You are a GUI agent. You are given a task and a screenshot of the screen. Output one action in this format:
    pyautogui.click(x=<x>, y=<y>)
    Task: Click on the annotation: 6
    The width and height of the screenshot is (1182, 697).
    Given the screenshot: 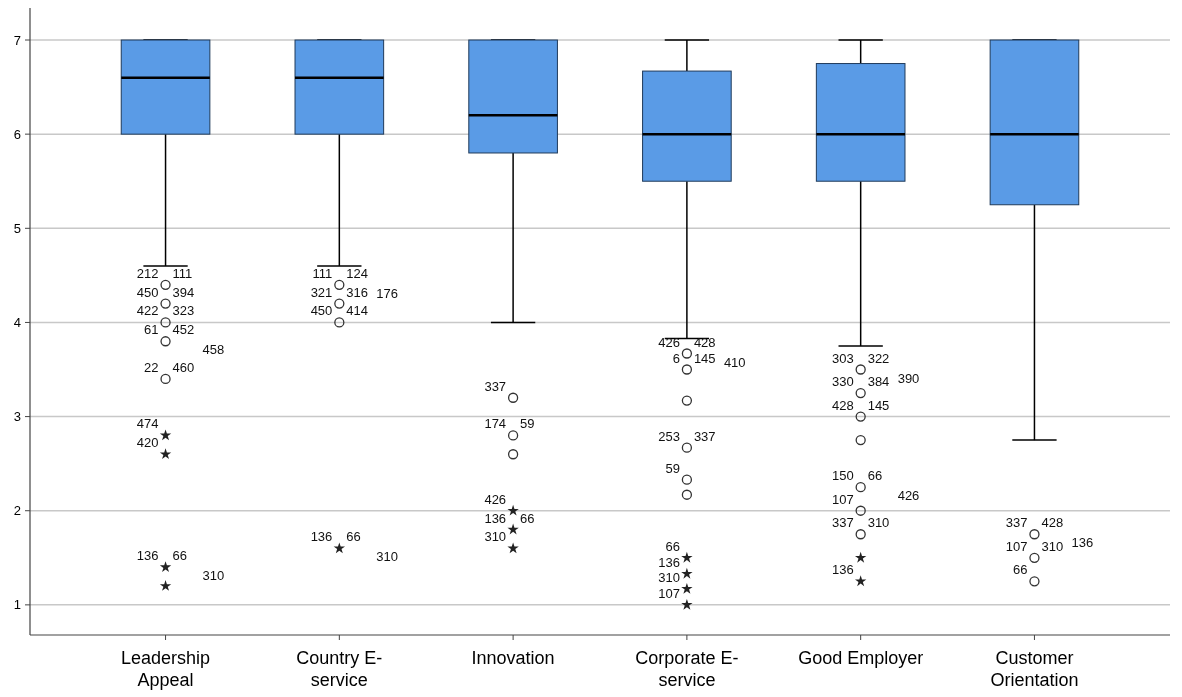 What is the action you would take?
    pyautogui.click(x=676, y=358)
    